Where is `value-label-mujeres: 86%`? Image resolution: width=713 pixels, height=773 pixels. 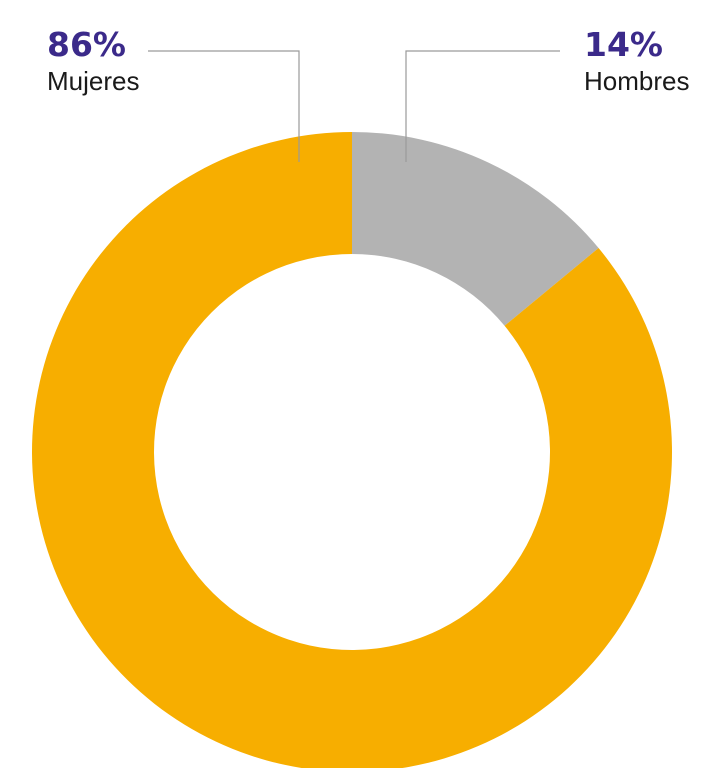 value-label-mujeres: 86% is located at coordinates (86, 44).